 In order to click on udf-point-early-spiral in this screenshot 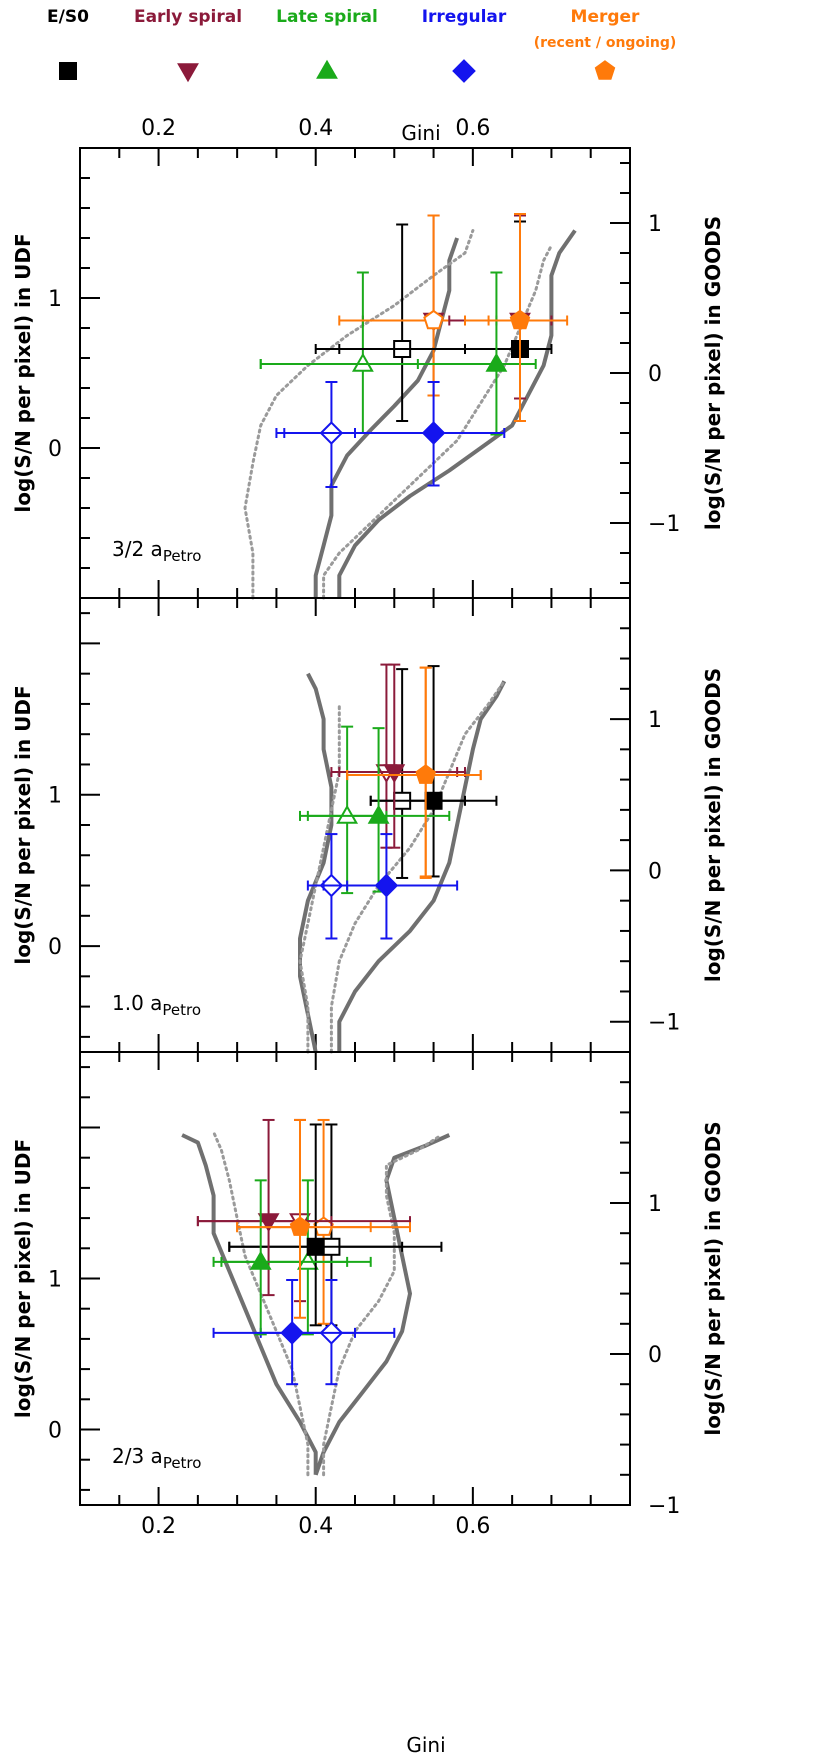, I will do `click(429, 305)`.